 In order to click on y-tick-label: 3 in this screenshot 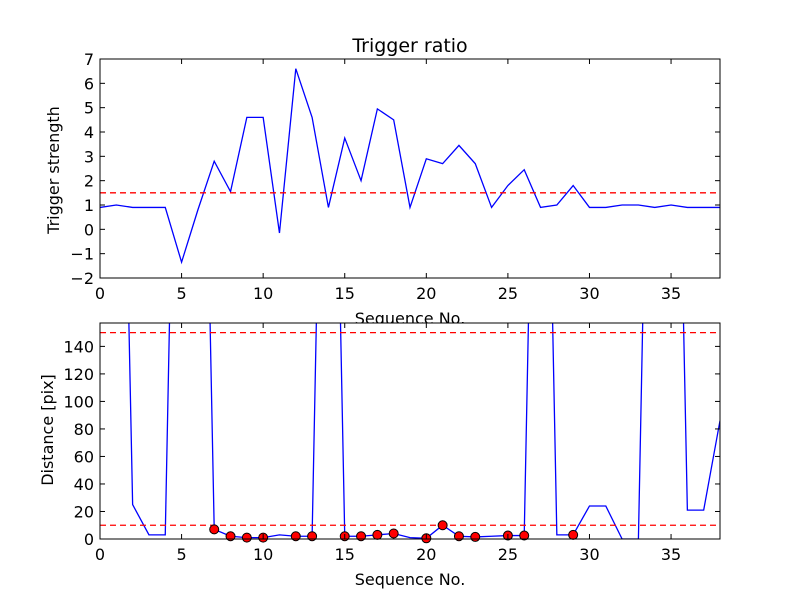, I will do `click(89, 156)`.